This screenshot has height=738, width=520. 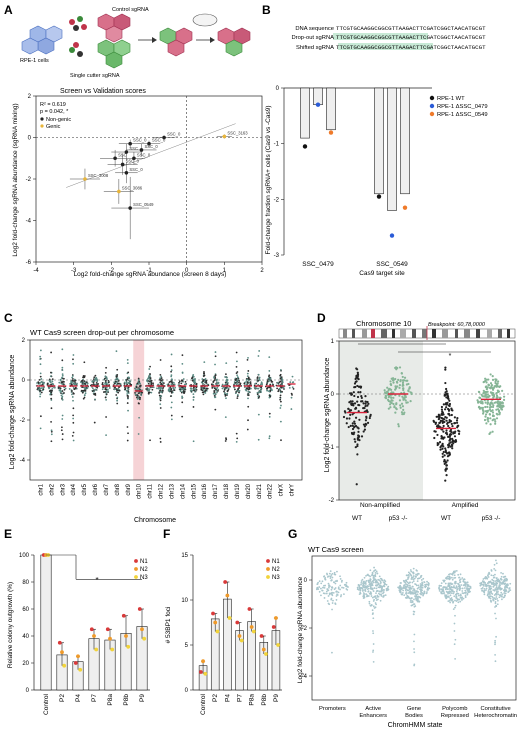 What do you see at coordinates (268, 577) in the screenshot?
I see `legend-marker` at bounding box center [268, 577].